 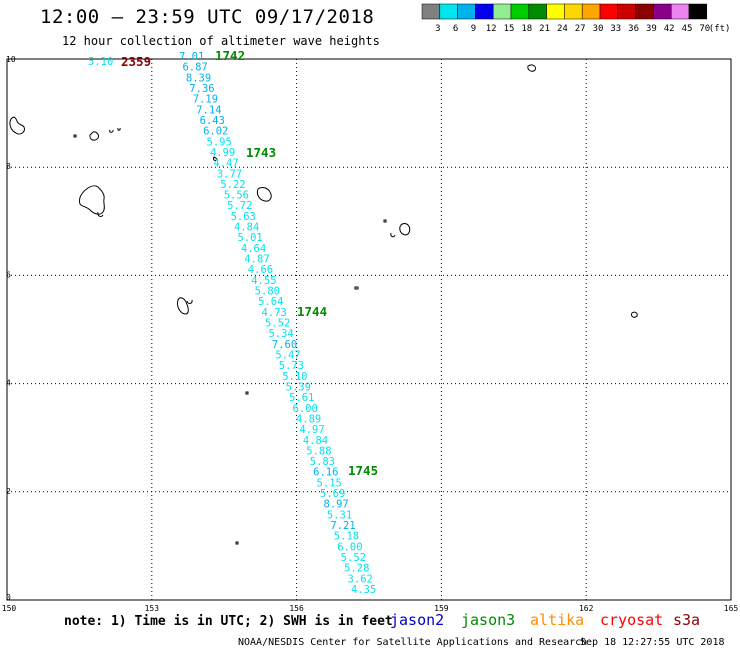 I want to click on wave-height-value: 5.61, so click(x=301, y=398).